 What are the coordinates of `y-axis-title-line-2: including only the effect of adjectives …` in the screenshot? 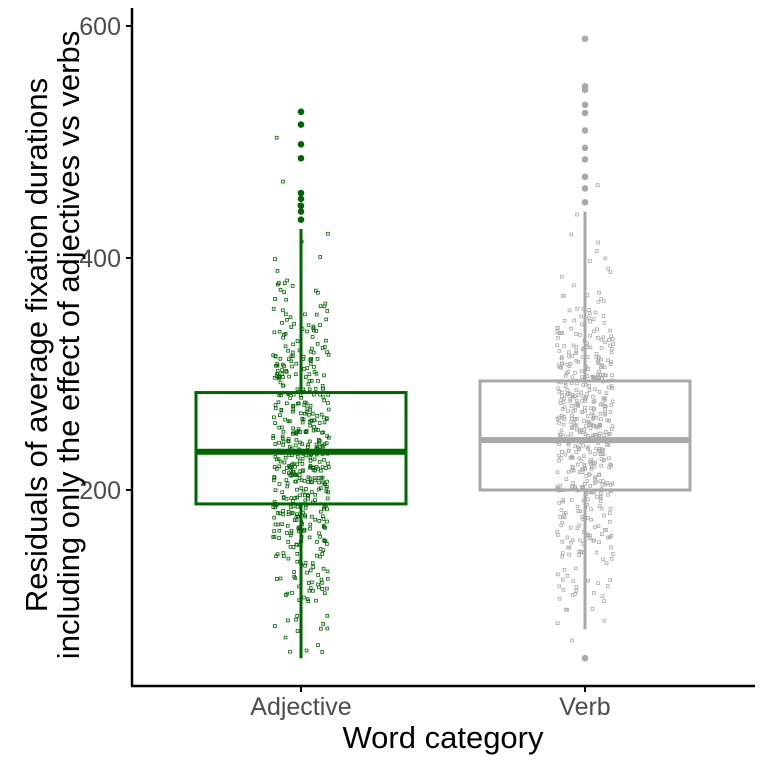 It's located at (68, 345).